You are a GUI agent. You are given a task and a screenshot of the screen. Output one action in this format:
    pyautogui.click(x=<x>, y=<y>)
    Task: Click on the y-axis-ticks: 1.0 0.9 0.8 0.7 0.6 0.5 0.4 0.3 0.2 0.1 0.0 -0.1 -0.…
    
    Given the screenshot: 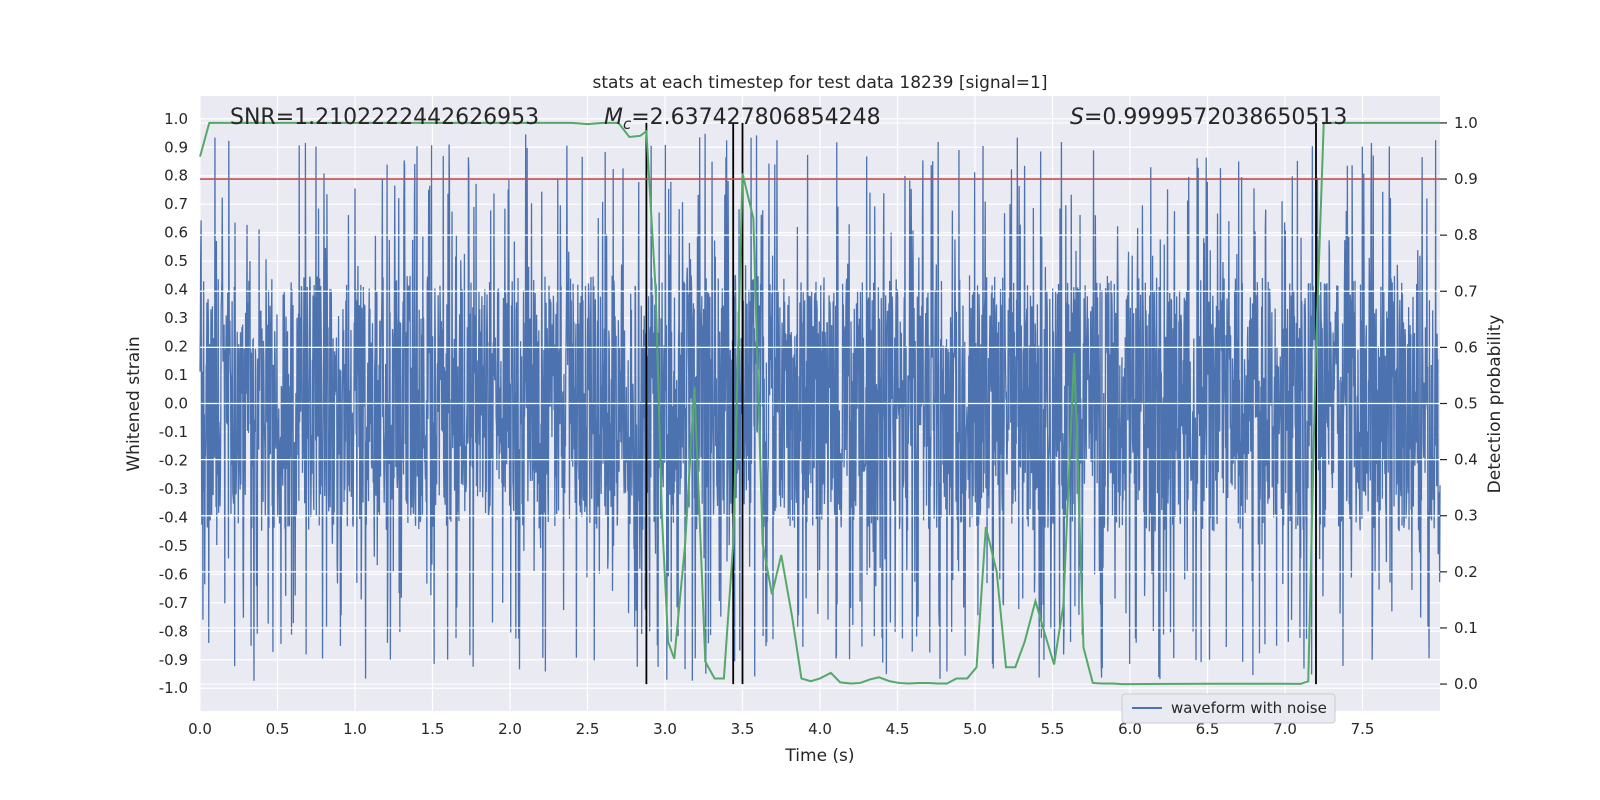 What is the action you would take?
    pyautogui.click(x=173, y=403)
    